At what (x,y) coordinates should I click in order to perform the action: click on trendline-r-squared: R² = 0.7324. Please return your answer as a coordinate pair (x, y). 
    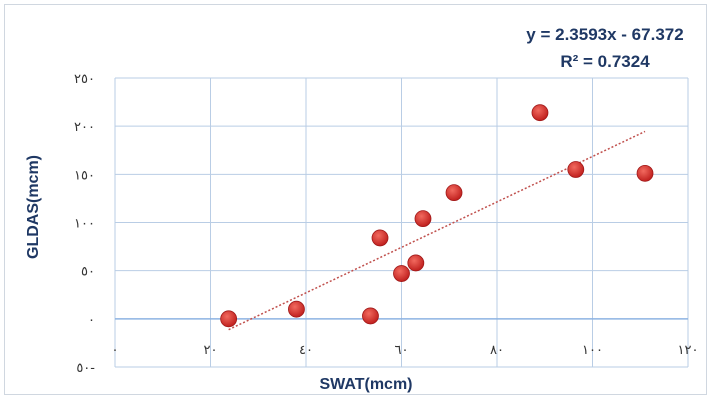
    Looking at the image, I should click on (605, 61).